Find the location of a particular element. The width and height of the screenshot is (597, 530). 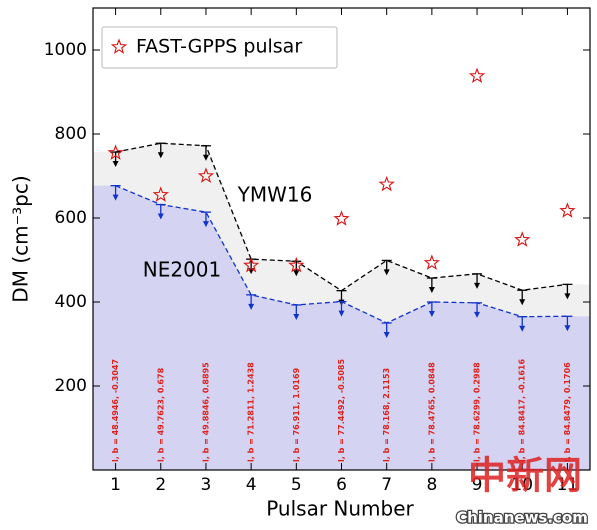

x-tick-label: 5 is located at coordinates (296, 485).